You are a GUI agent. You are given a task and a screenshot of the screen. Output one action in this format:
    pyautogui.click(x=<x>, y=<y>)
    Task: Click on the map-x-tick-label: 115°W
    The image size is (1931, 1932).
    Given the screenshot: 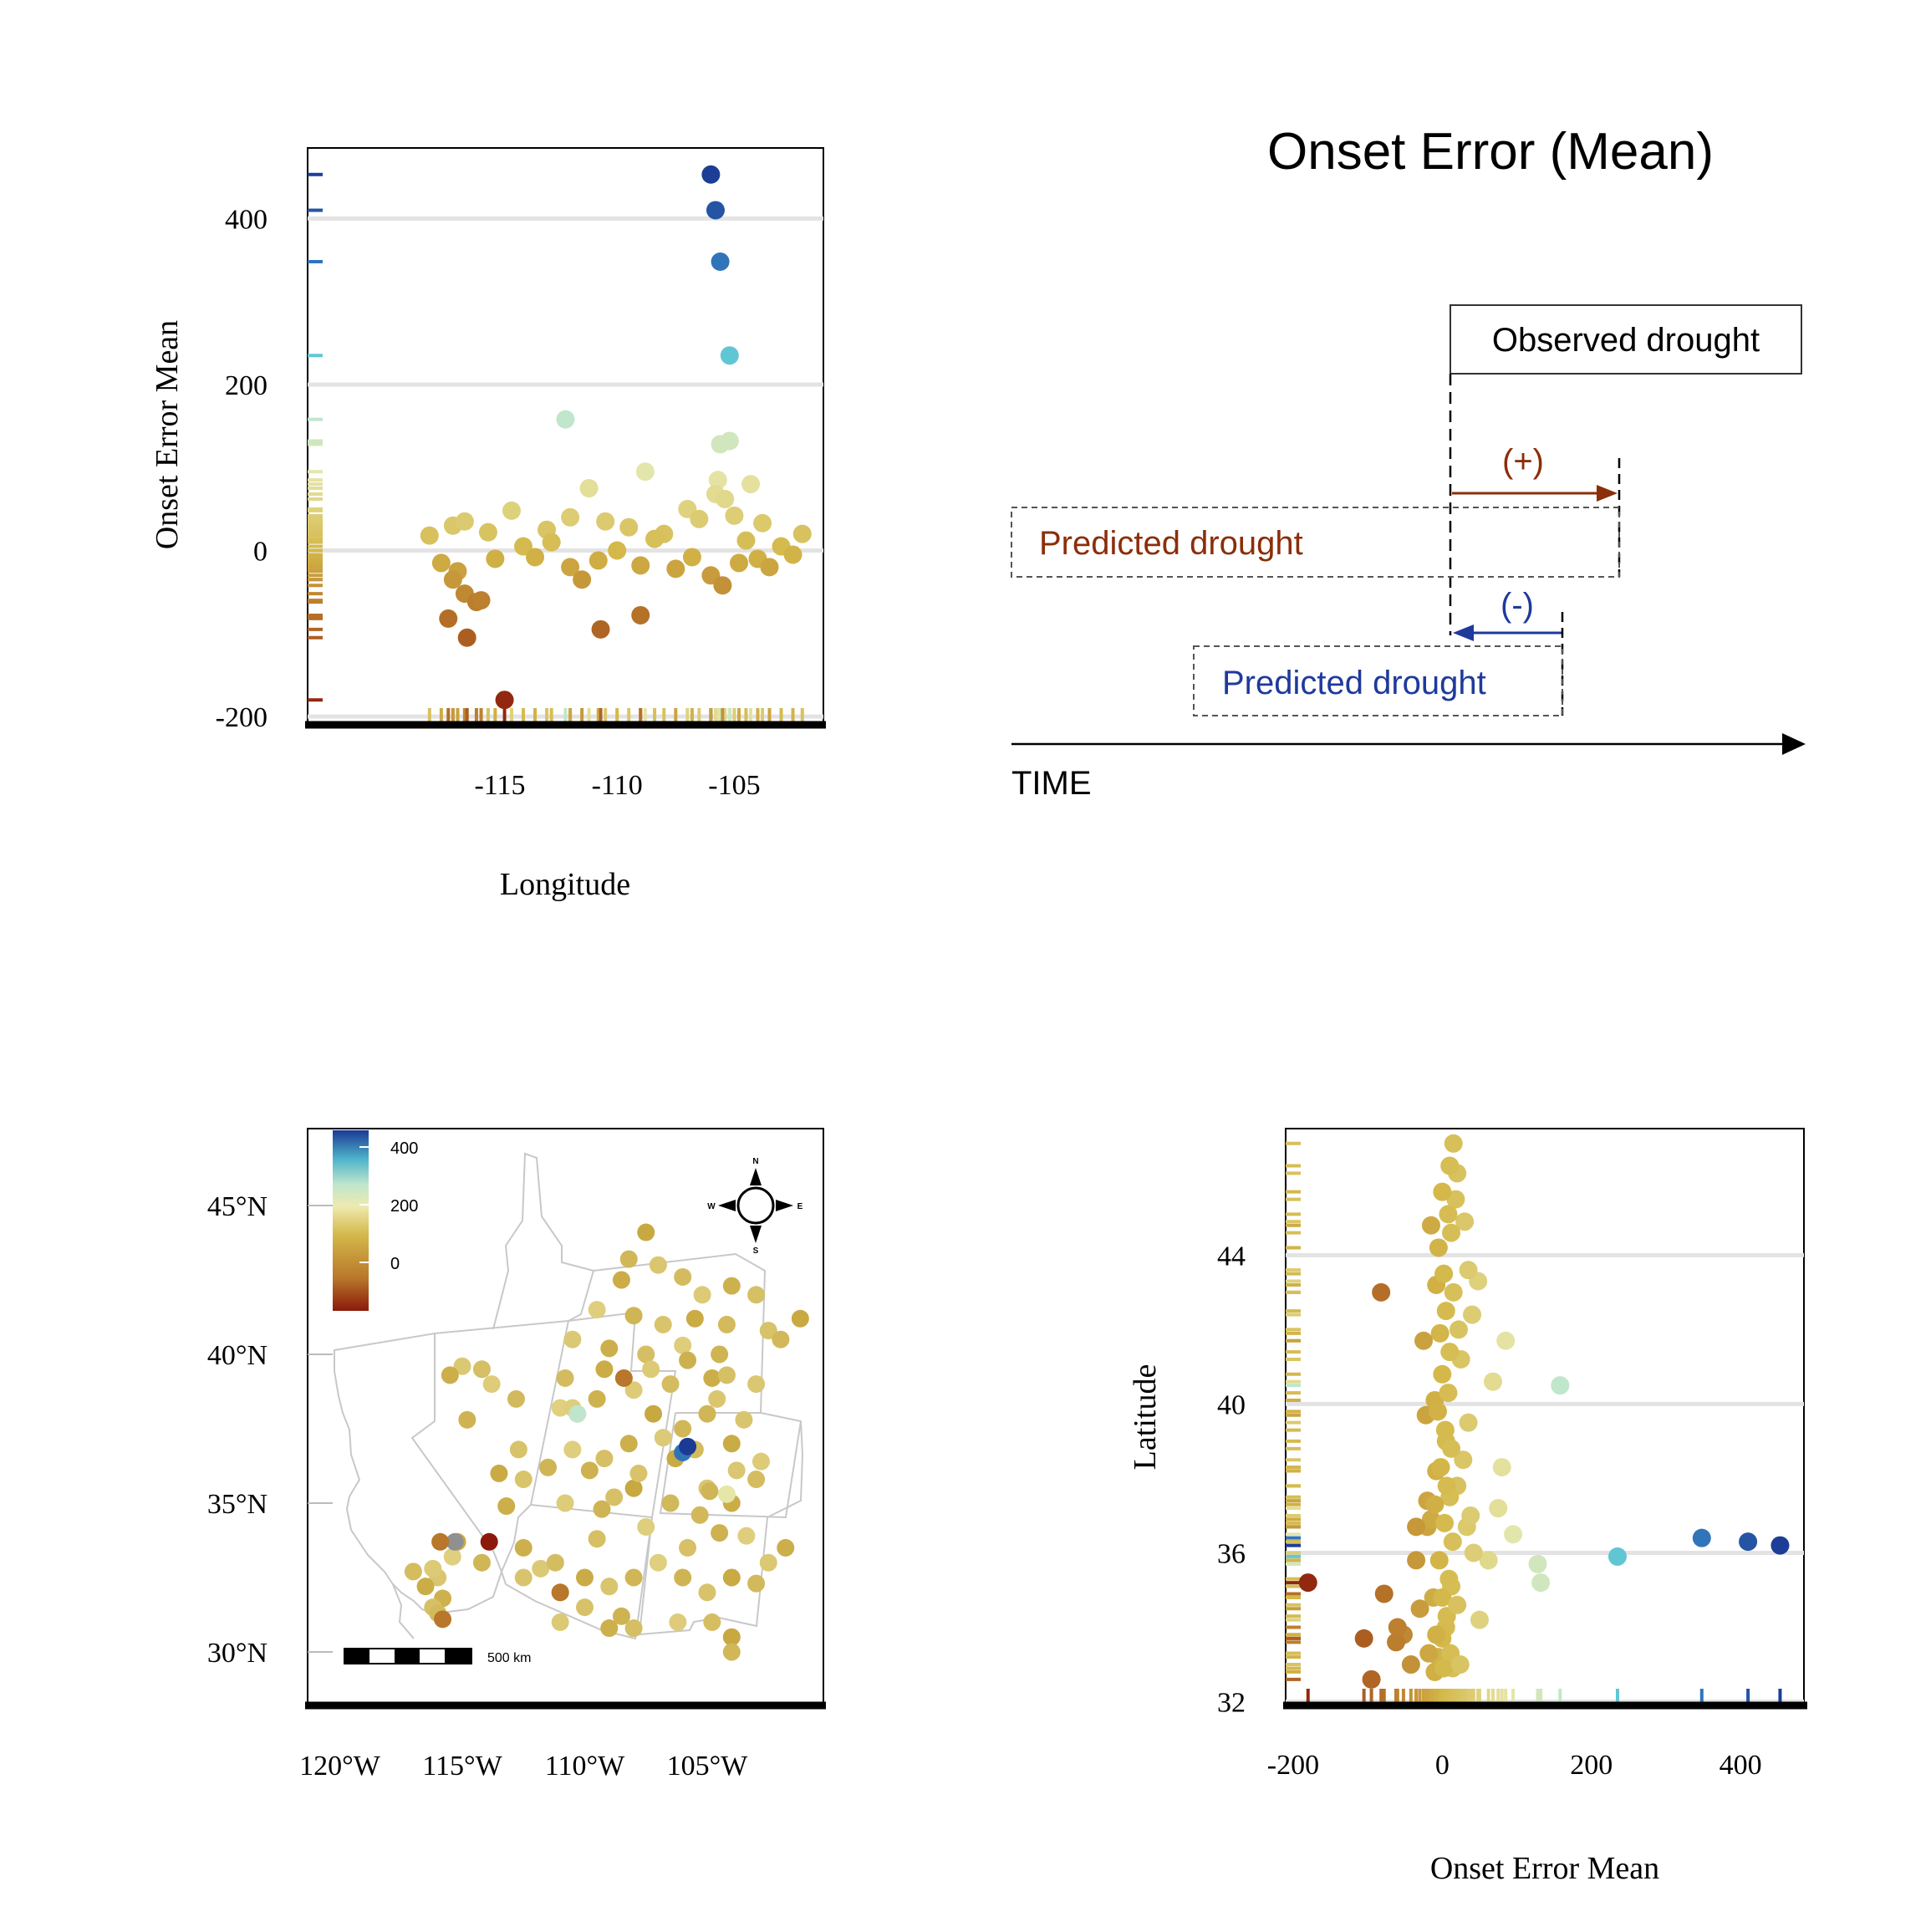 What is the action you would take?
    pyautogui.click(x=462, y=1767)
    